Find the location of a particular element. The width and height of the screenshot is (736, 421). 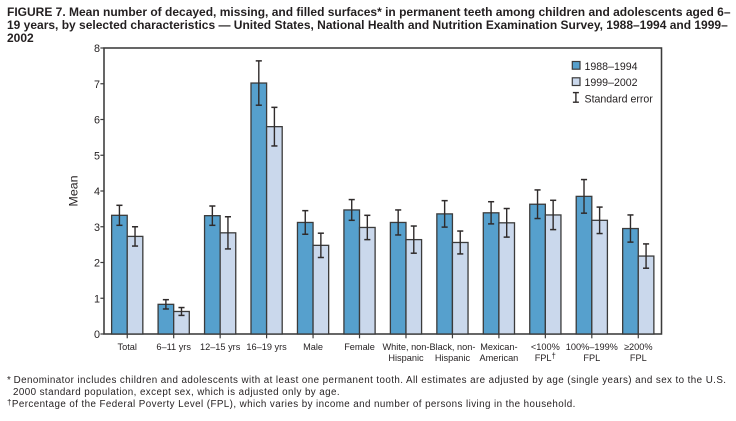

svg-text: <100% is located at coordinates (545, 347).